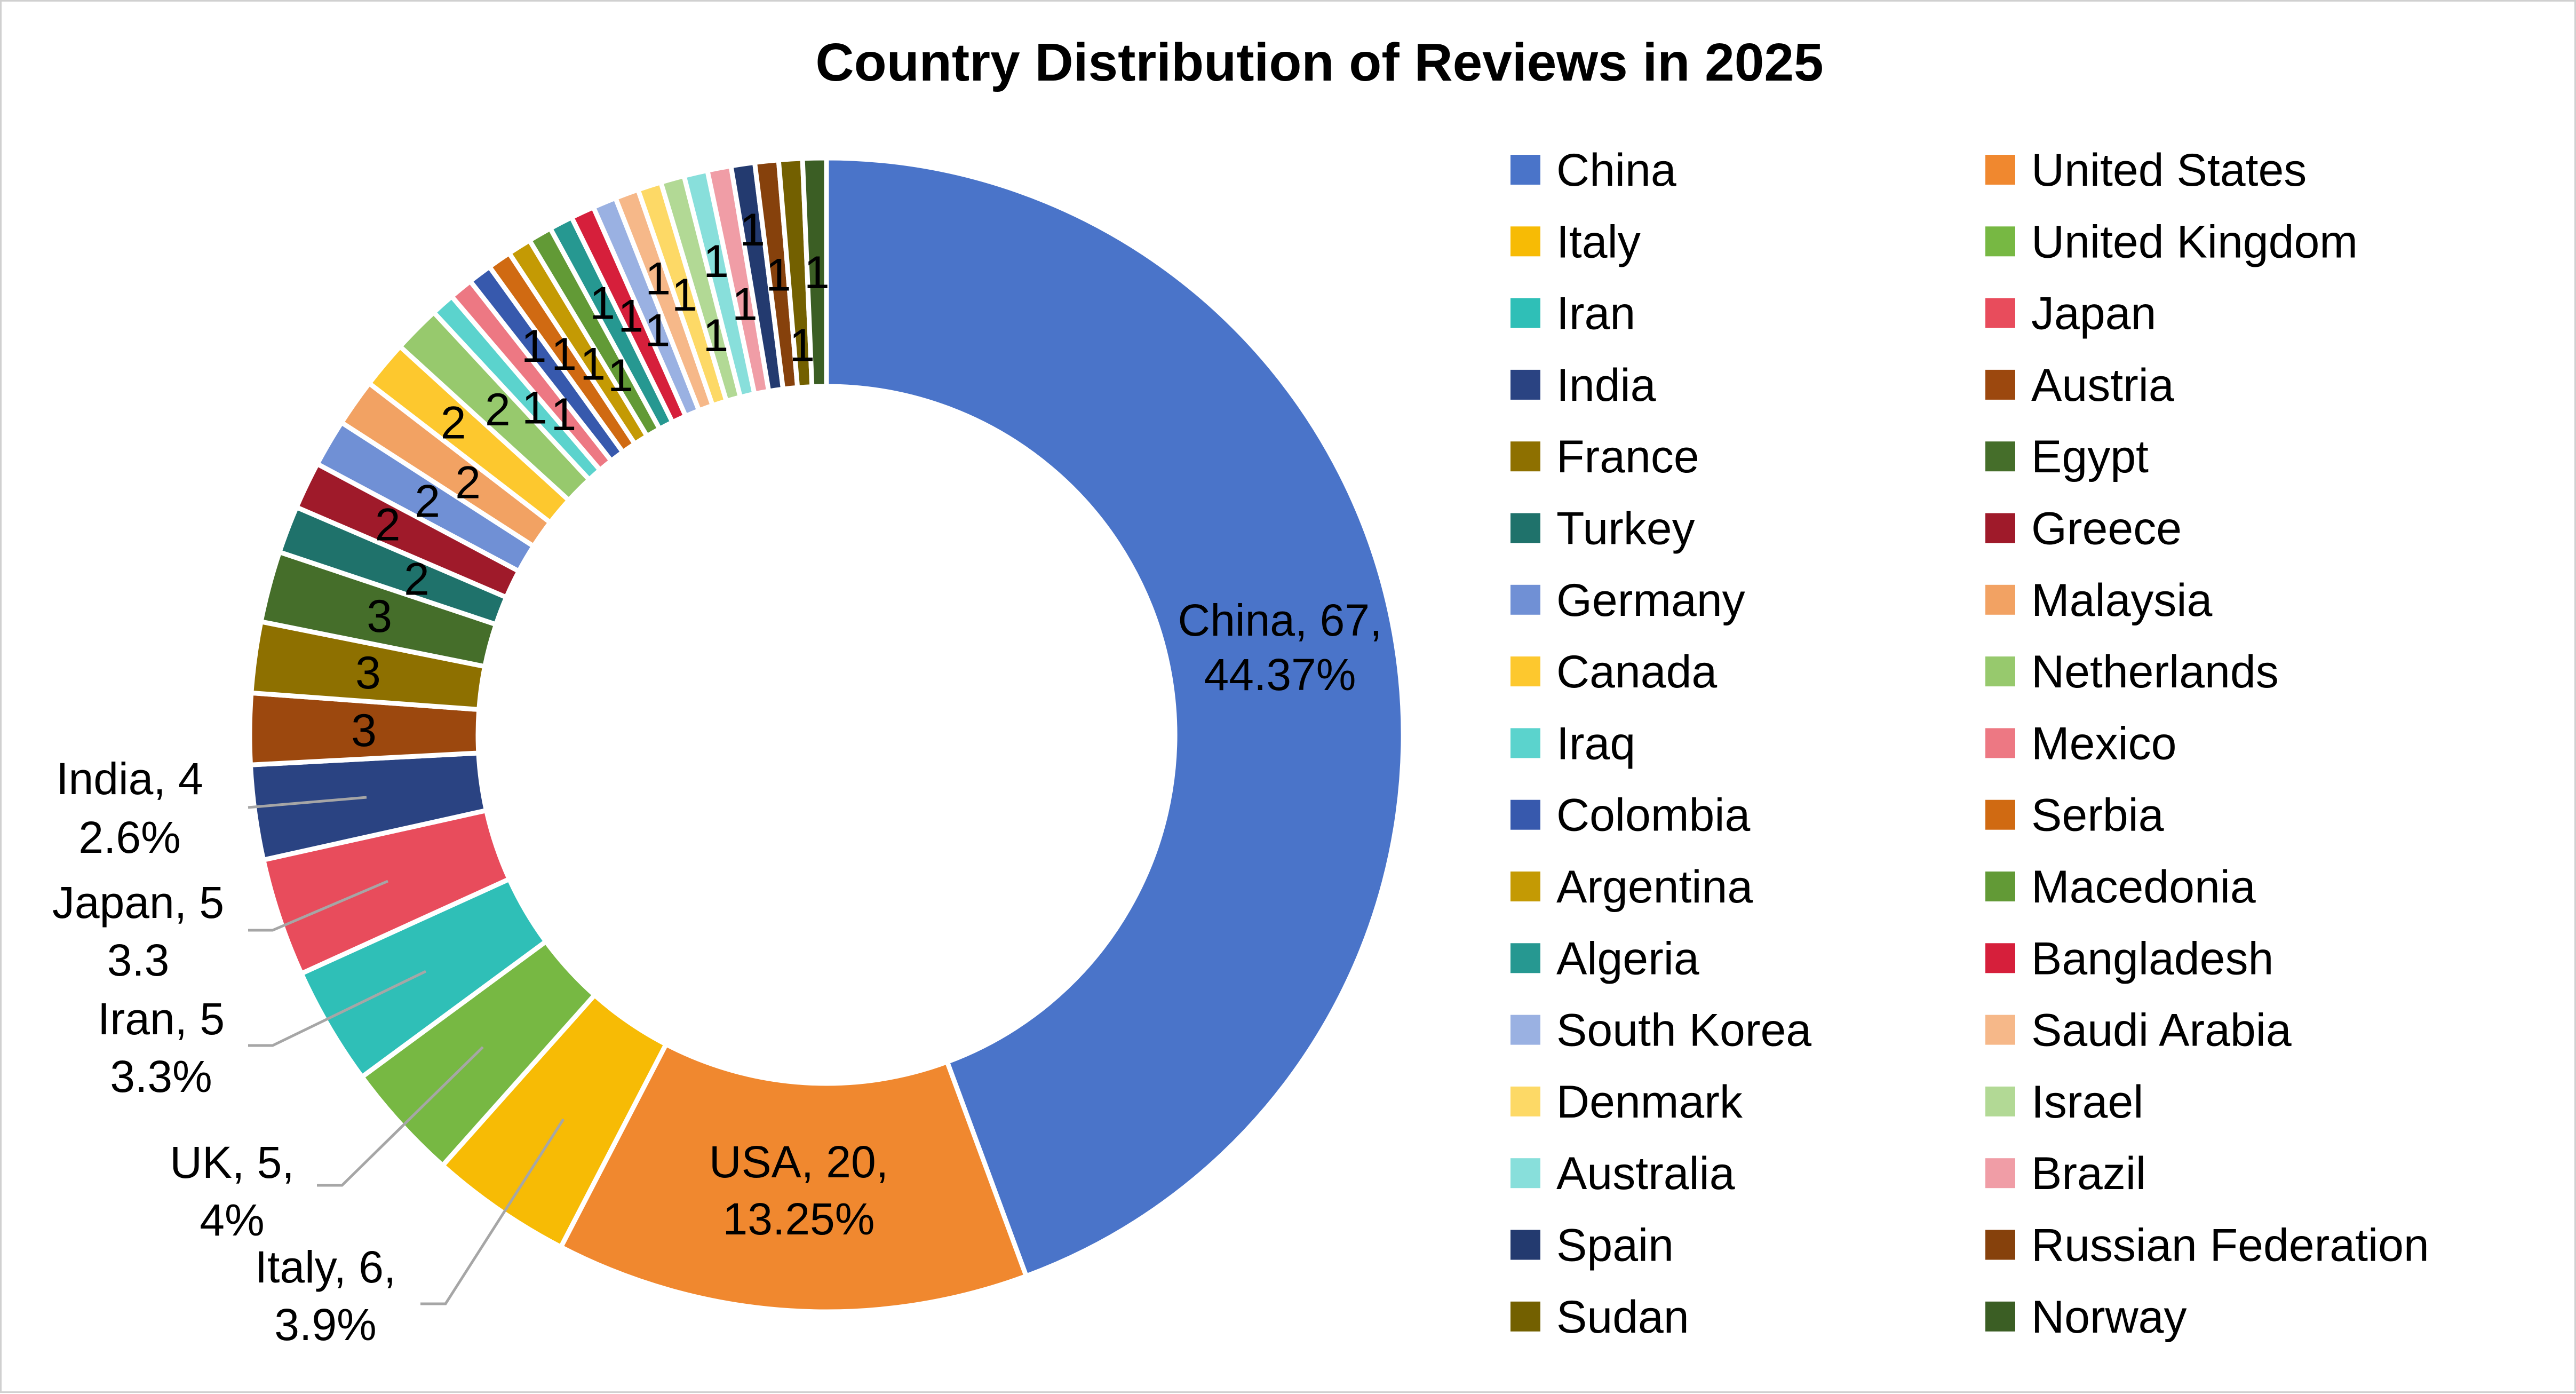 The image size is (2576, 1394). Describe the element at coordinates (1683, 1030) in the screenshot. I see `legend-label: South Korea` at that location.